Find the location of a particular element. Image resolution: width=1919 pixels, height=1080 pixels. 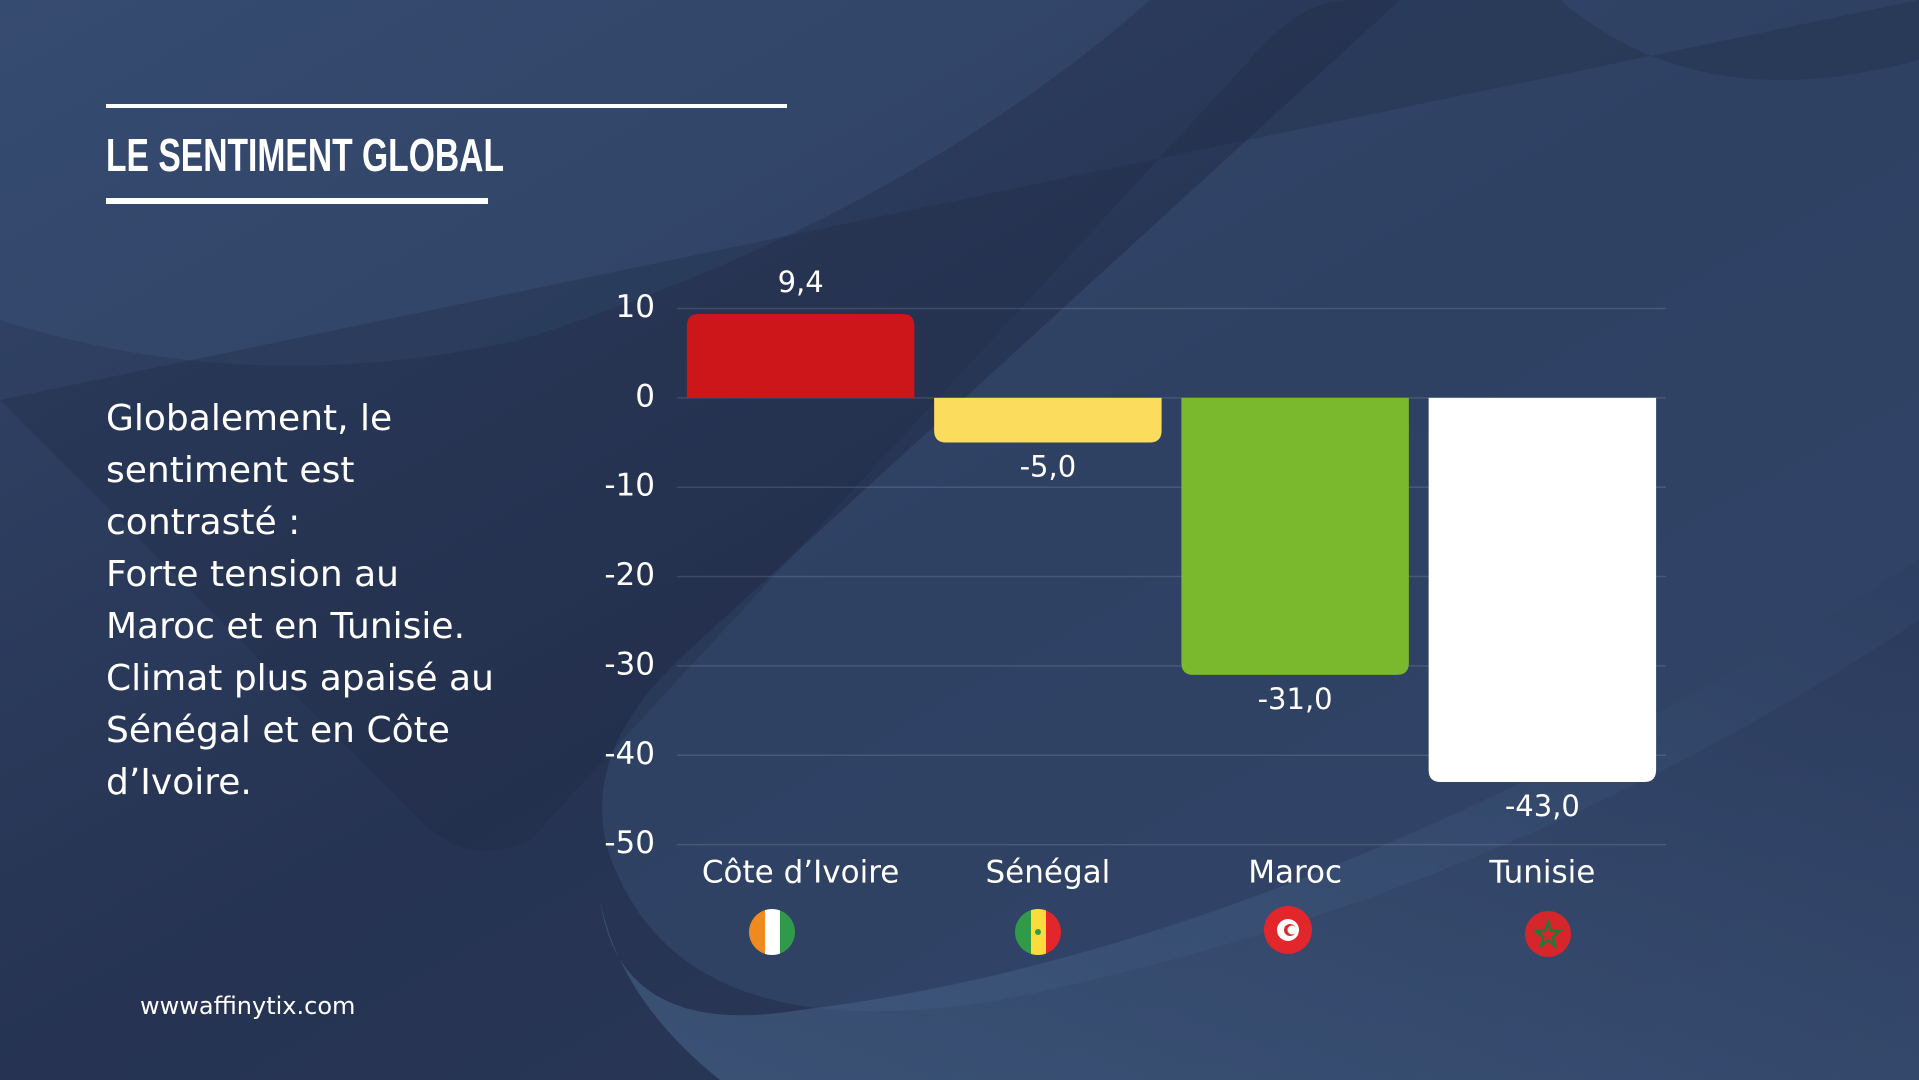

chart-title: LE SENTIMENT GLOBAL is located at coordinates (305, 155).